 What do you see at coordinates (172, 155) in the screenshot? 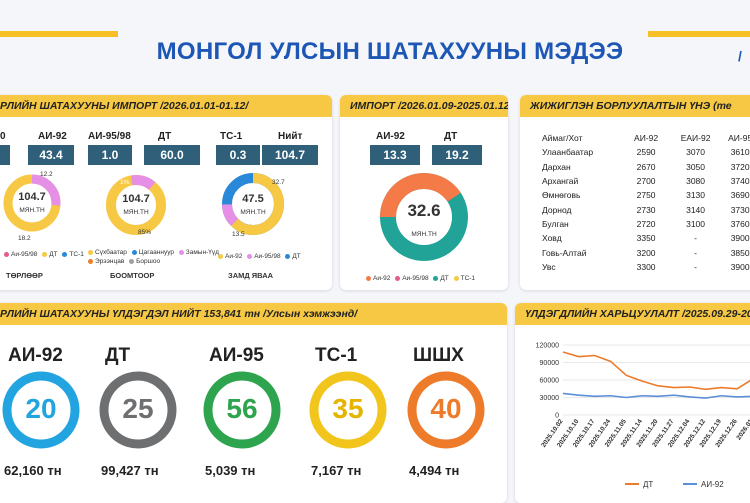
I see `col-value-dt: 60.0` at bounding box center [172, 155].